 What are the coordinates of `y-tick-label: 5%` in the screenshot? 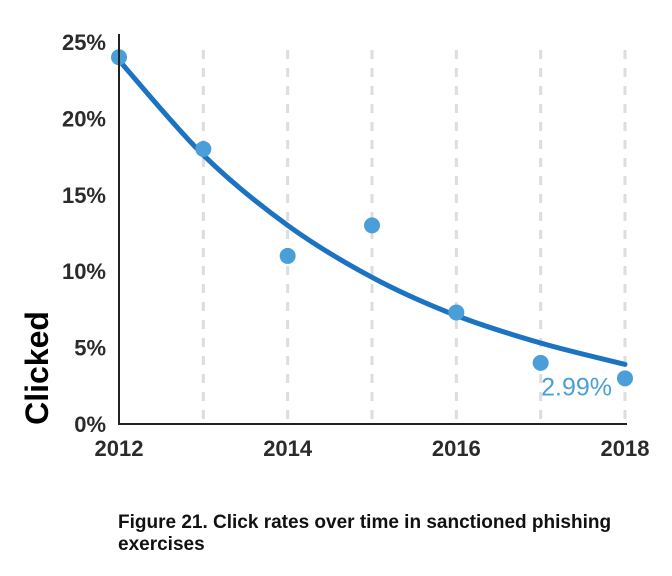 It's located at (90, 348).